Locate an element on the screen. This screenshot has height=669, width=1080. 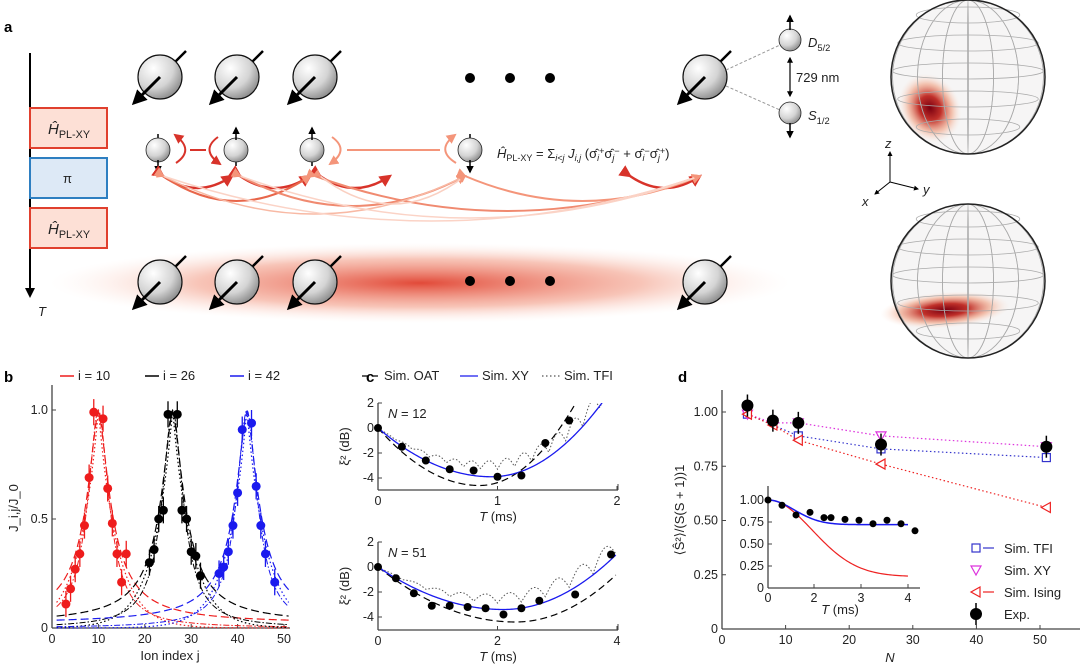
y-axis-label: ξ² (dB) is located at coordinates (344, 586).